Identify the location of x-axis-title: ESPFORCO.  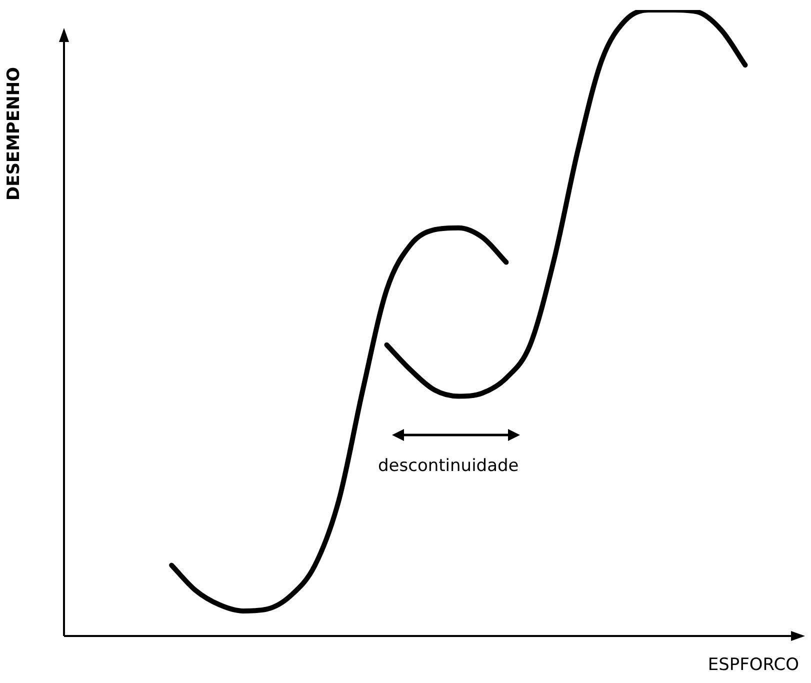
(753, 665).